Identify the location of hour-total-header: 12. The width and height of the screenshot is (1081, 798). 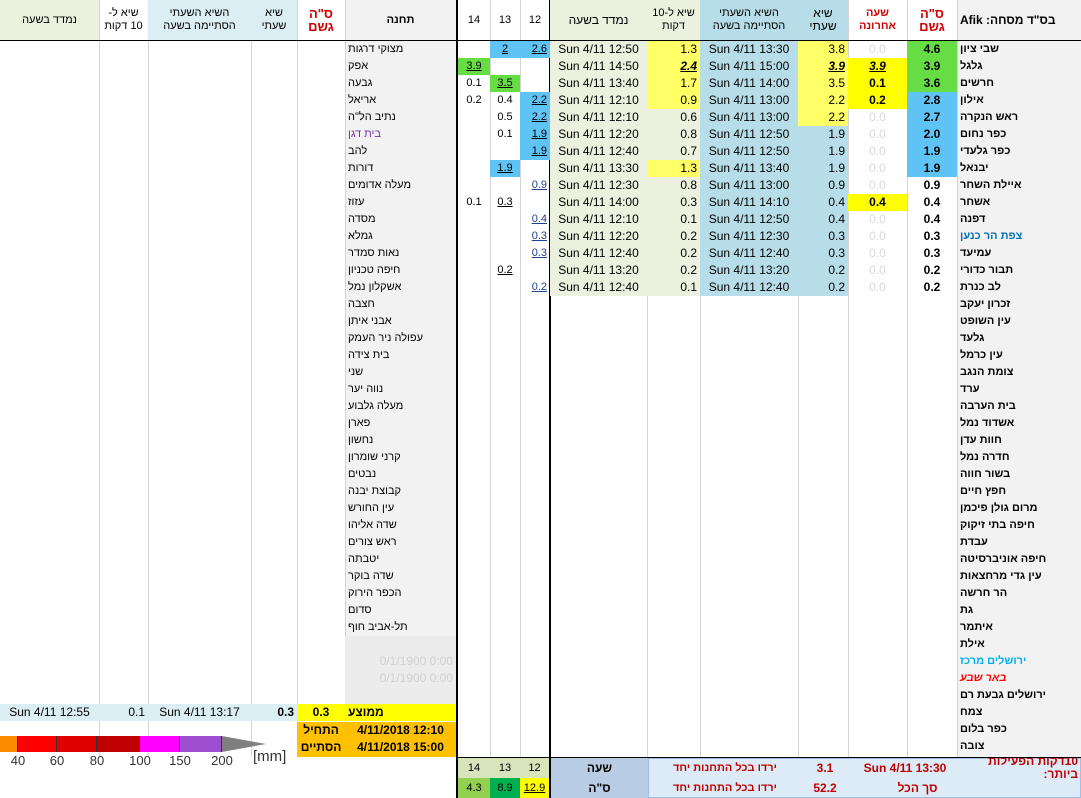
(534, 768).